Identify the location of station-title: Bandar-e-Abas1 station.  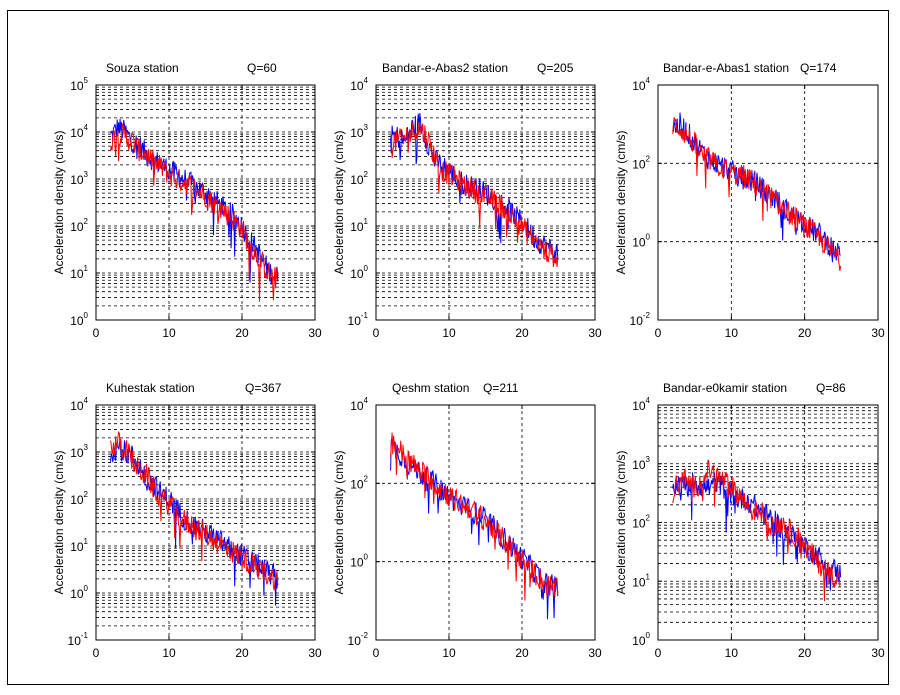
(726, 68).